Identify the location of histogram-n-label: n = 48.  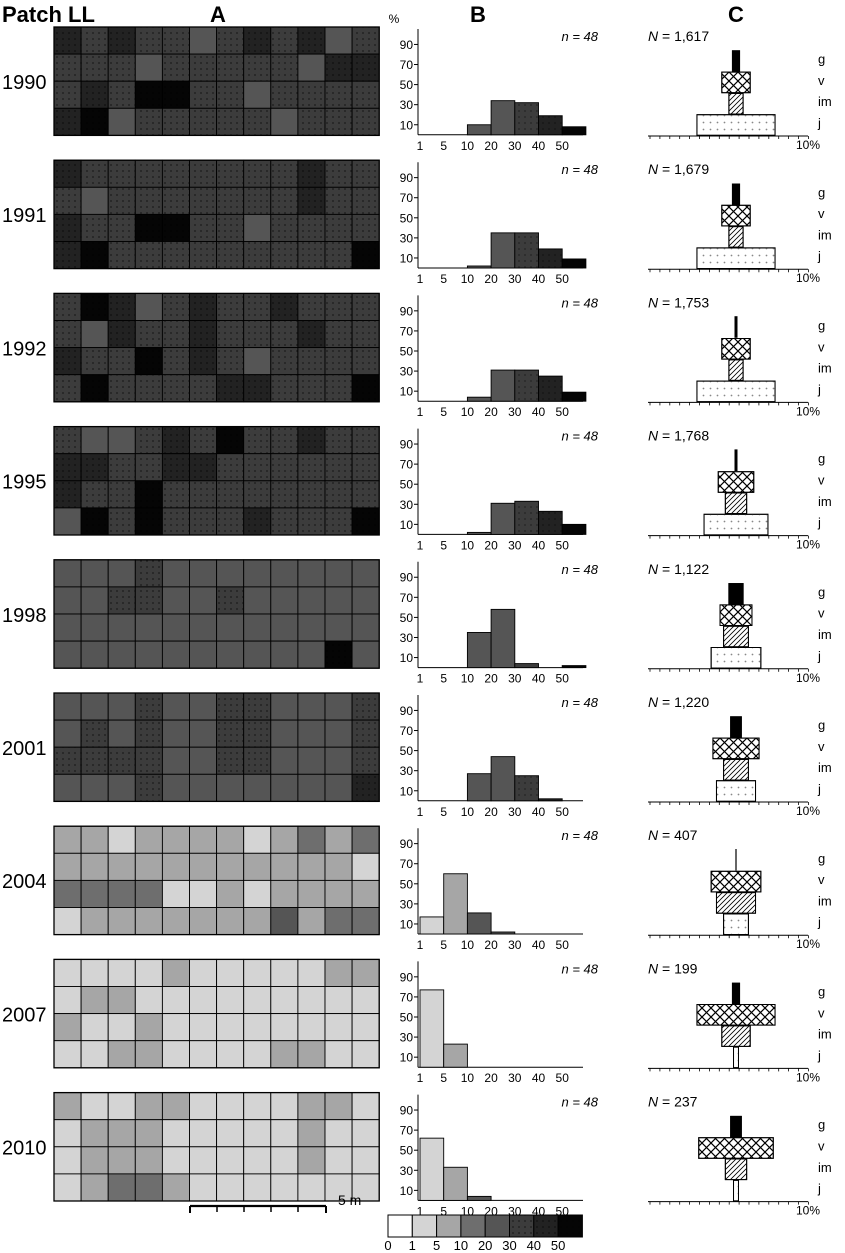
(579, 436).